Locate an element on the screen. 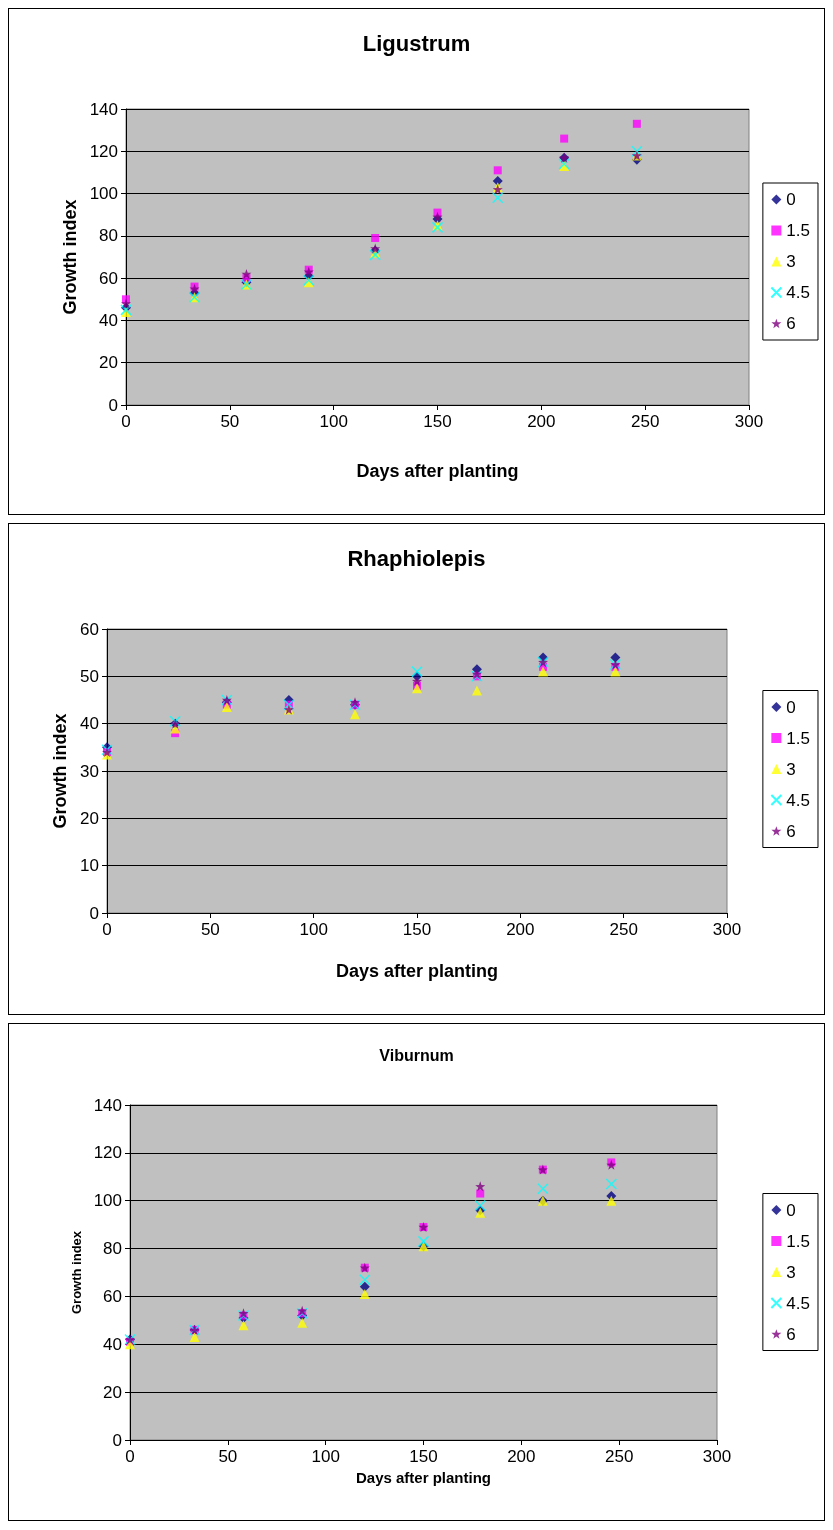 This screenshot has height=1530, width=833. chart-title: Viburnum is located at coordinates (416, 1055).